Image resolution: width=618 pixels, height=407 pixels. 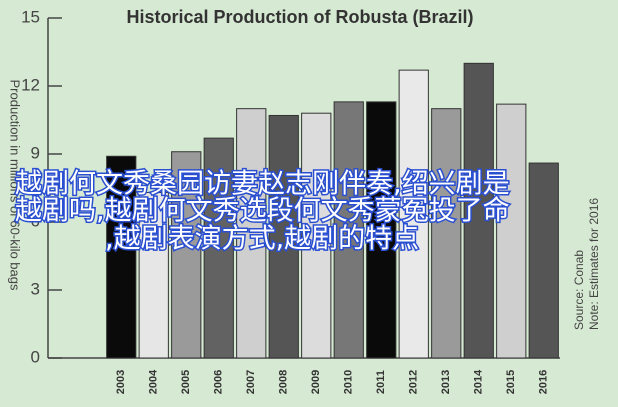 What do you see at coordinates (219, 382) in the screenshot?
I see `x-tick-label: 2006` at bounding box center [219, 382].